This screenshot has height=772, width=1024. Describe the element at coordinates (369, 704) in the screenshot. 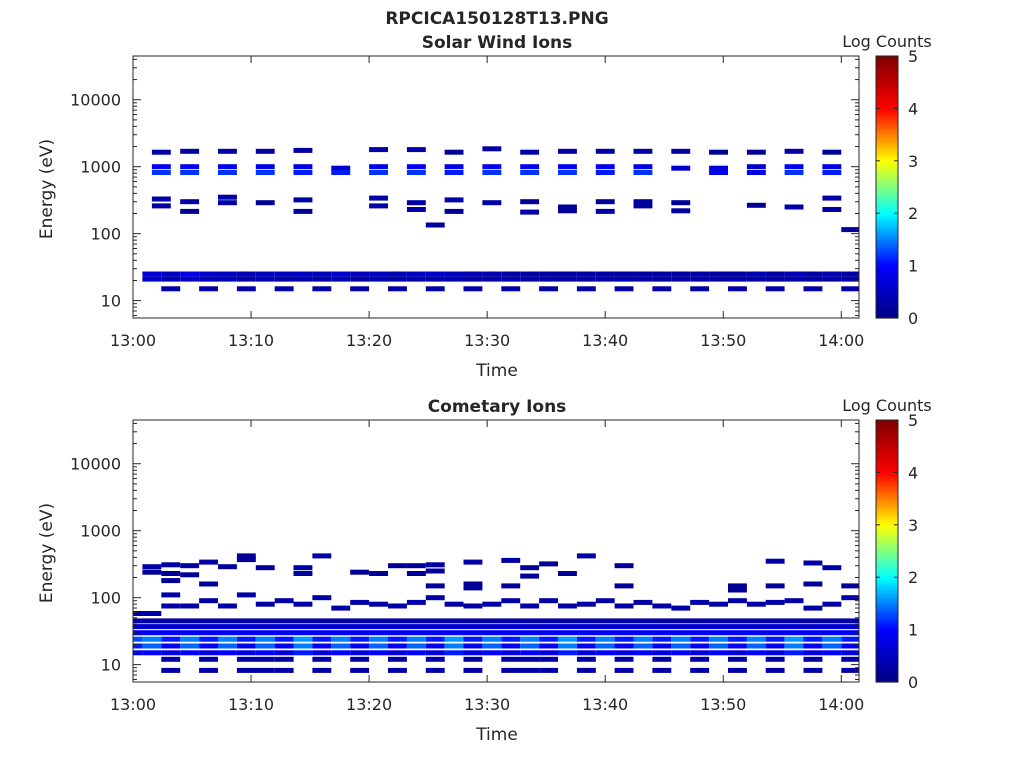

I see `x-tick-label: 13:20` at that location.